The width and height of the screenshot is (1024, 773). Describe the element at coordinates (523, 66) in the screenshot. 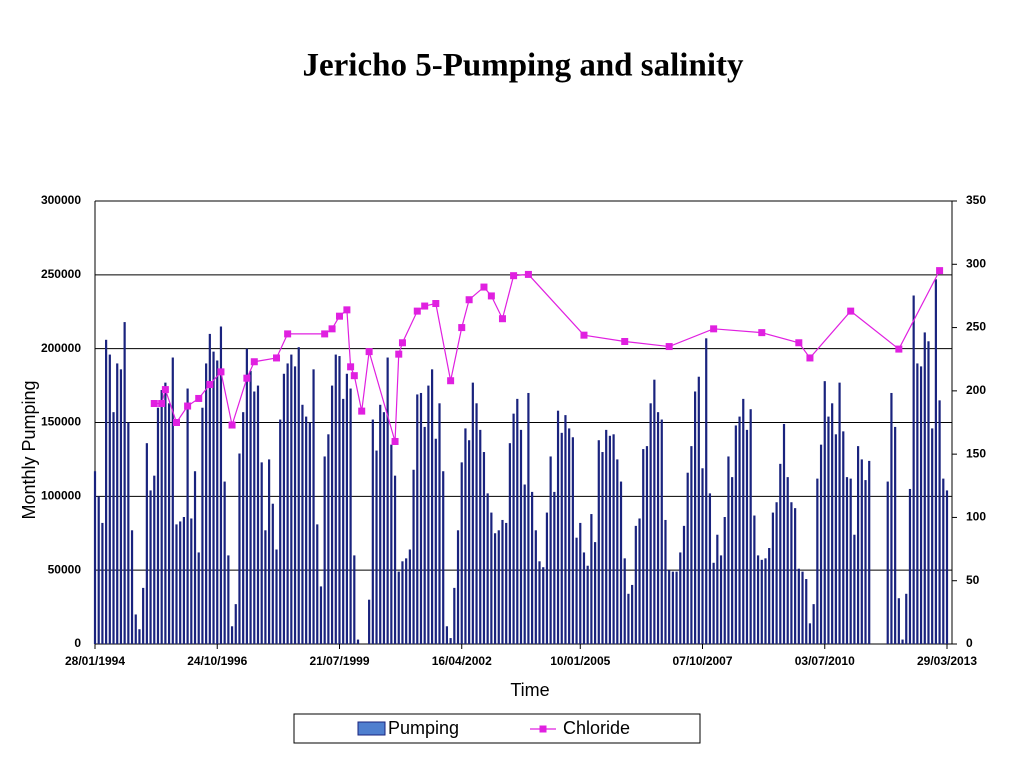

I see `chart-title: Jericho 5-Pumping and salinity` at that location.